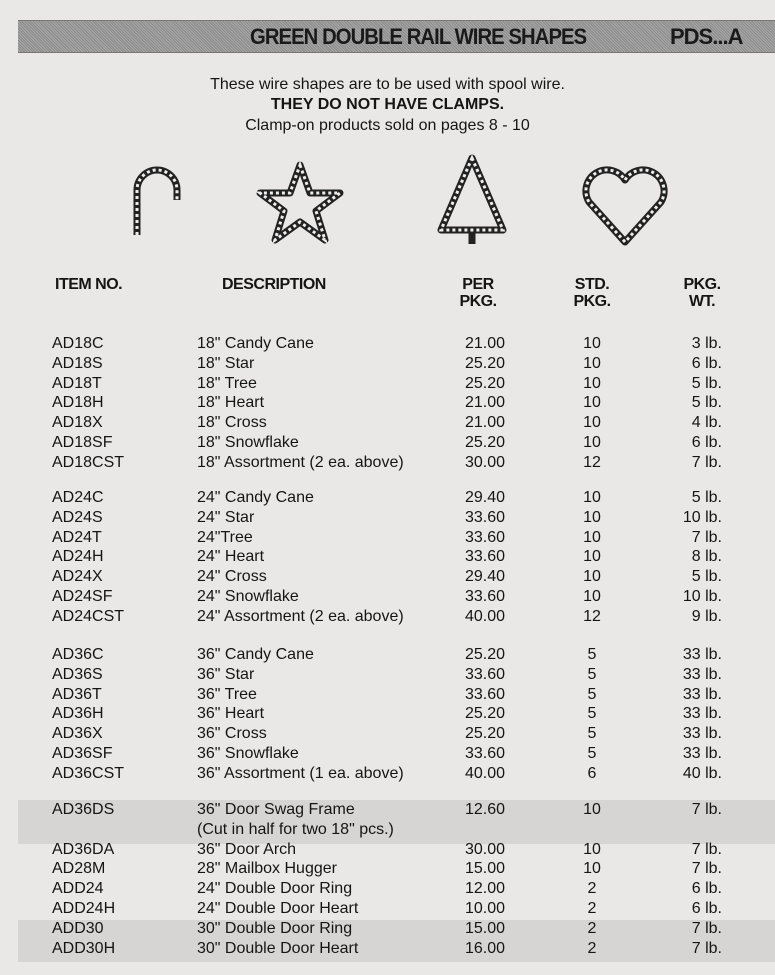 This screenshot has height=975, width=775. I want to click on header-line: WT., so click(702, 301).